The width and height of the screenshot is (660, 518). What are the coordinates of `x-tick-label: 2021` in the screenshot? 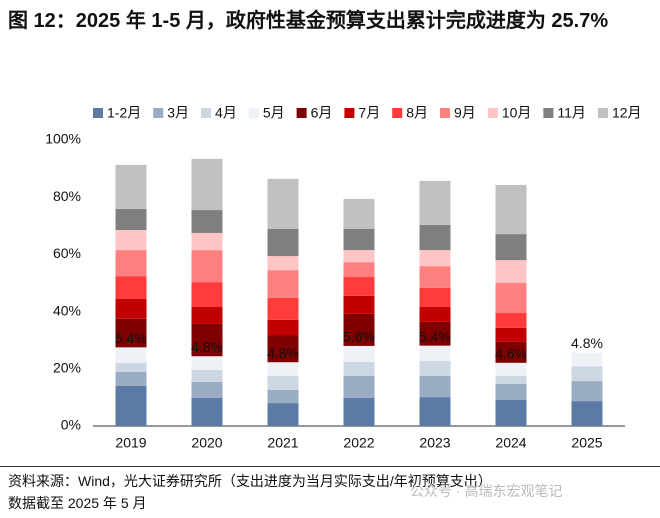 It's located at (282, 443).